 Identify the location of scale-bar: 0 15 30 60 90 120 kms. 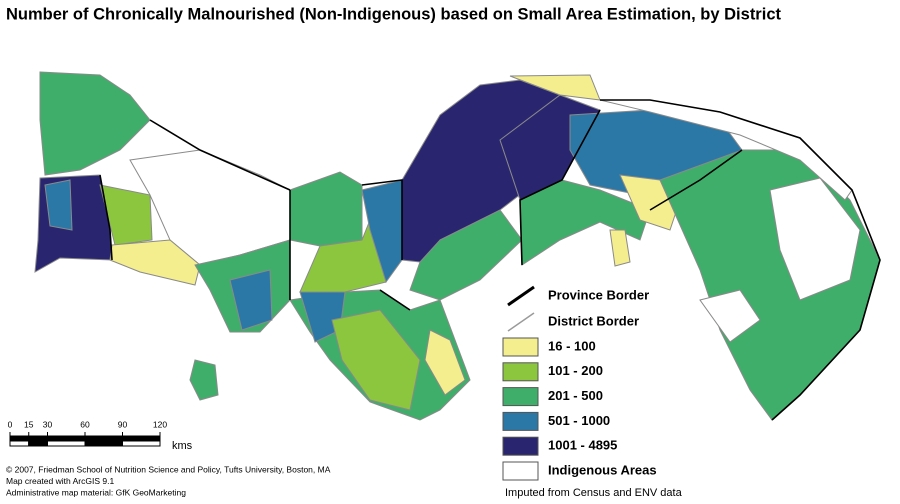
(100, 435).